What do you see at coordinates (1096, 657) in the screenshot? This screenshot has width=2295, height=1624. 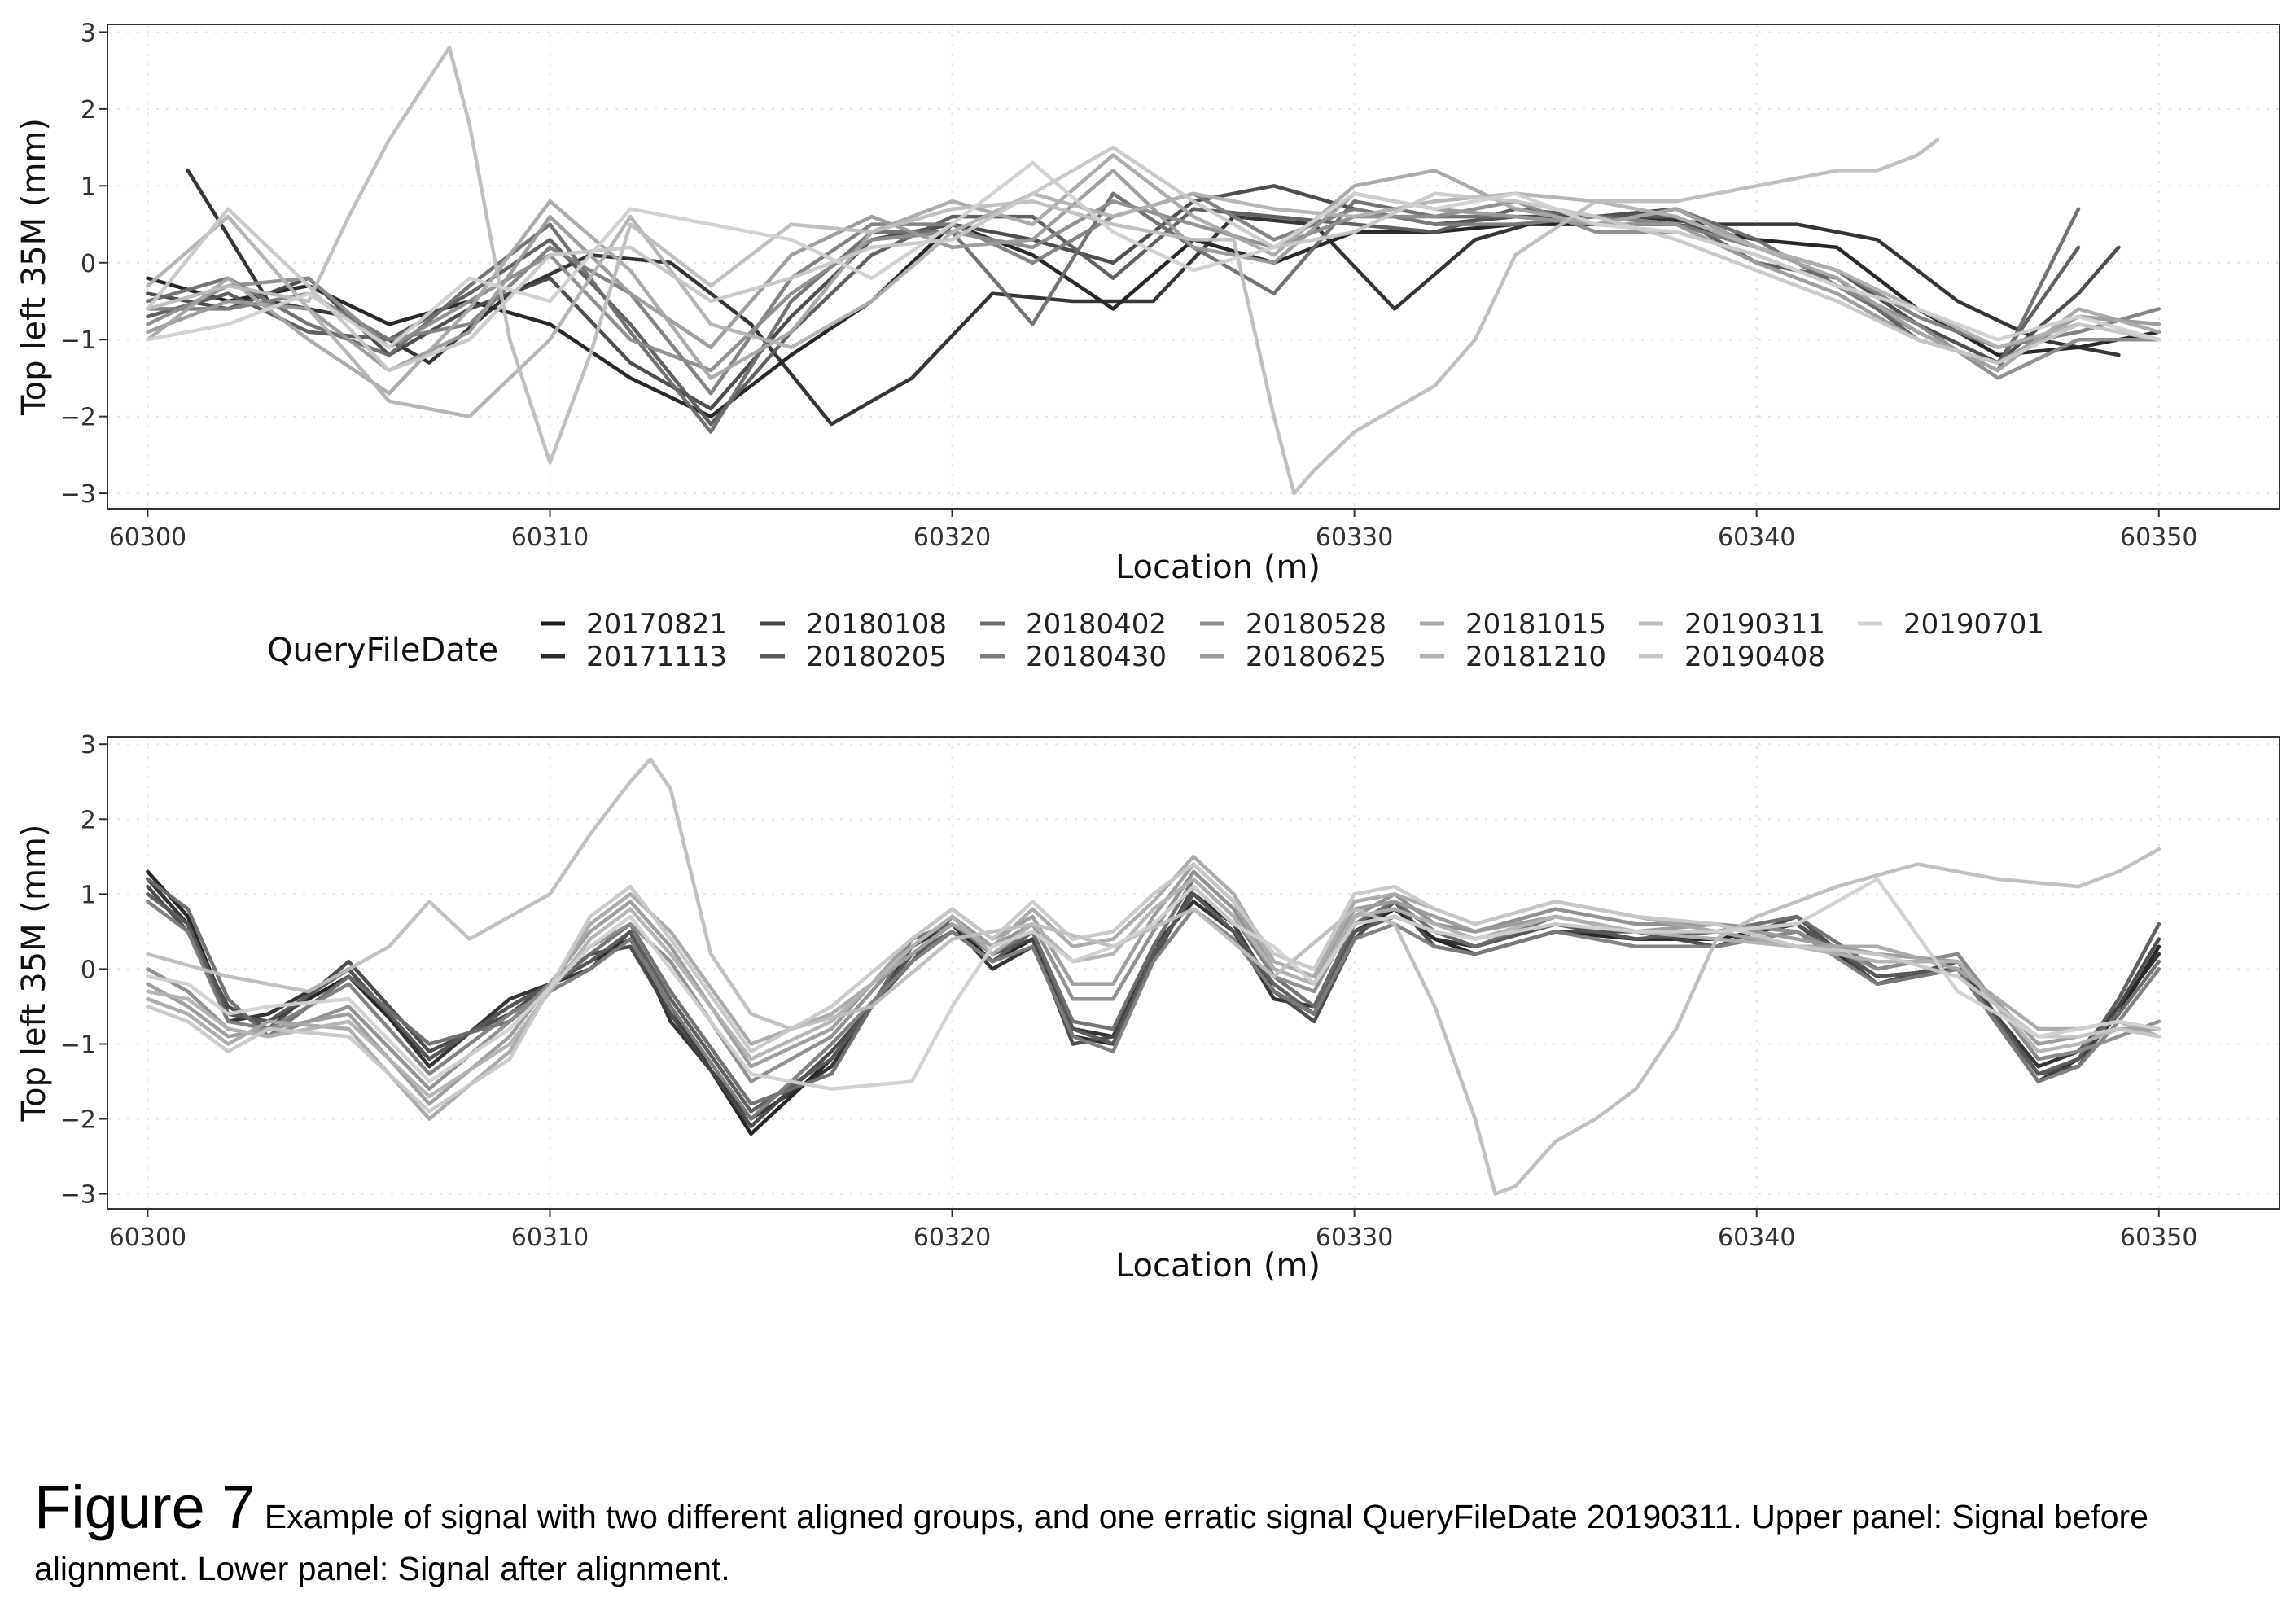 I see `legend-label-20180430: 20180430` at bounding box center [1096, 657].